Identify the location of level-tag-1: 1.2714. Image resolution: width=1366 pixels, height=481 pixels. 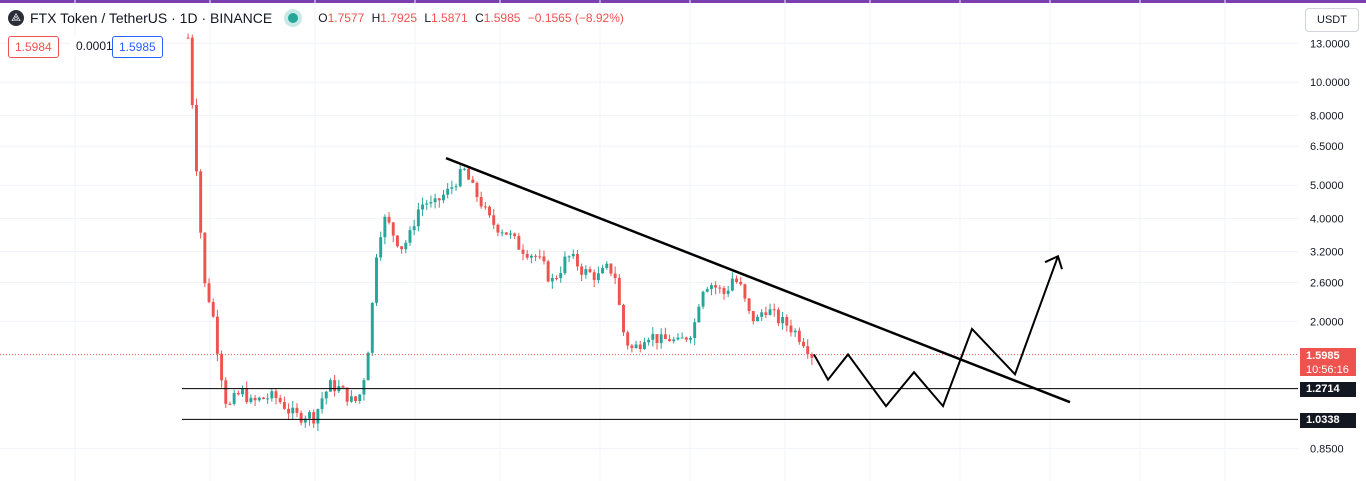
(1328, 389).